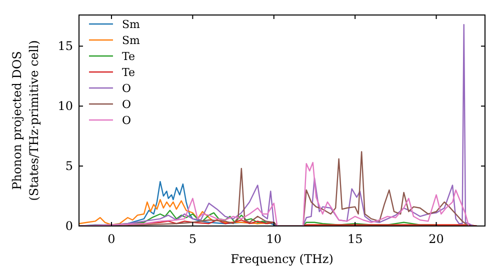 The image size is (500, 280). What do you see at coordinates (274, 239) in the screenshot?
I see `x-tick-label: 10` at bounding box center [274, 239].